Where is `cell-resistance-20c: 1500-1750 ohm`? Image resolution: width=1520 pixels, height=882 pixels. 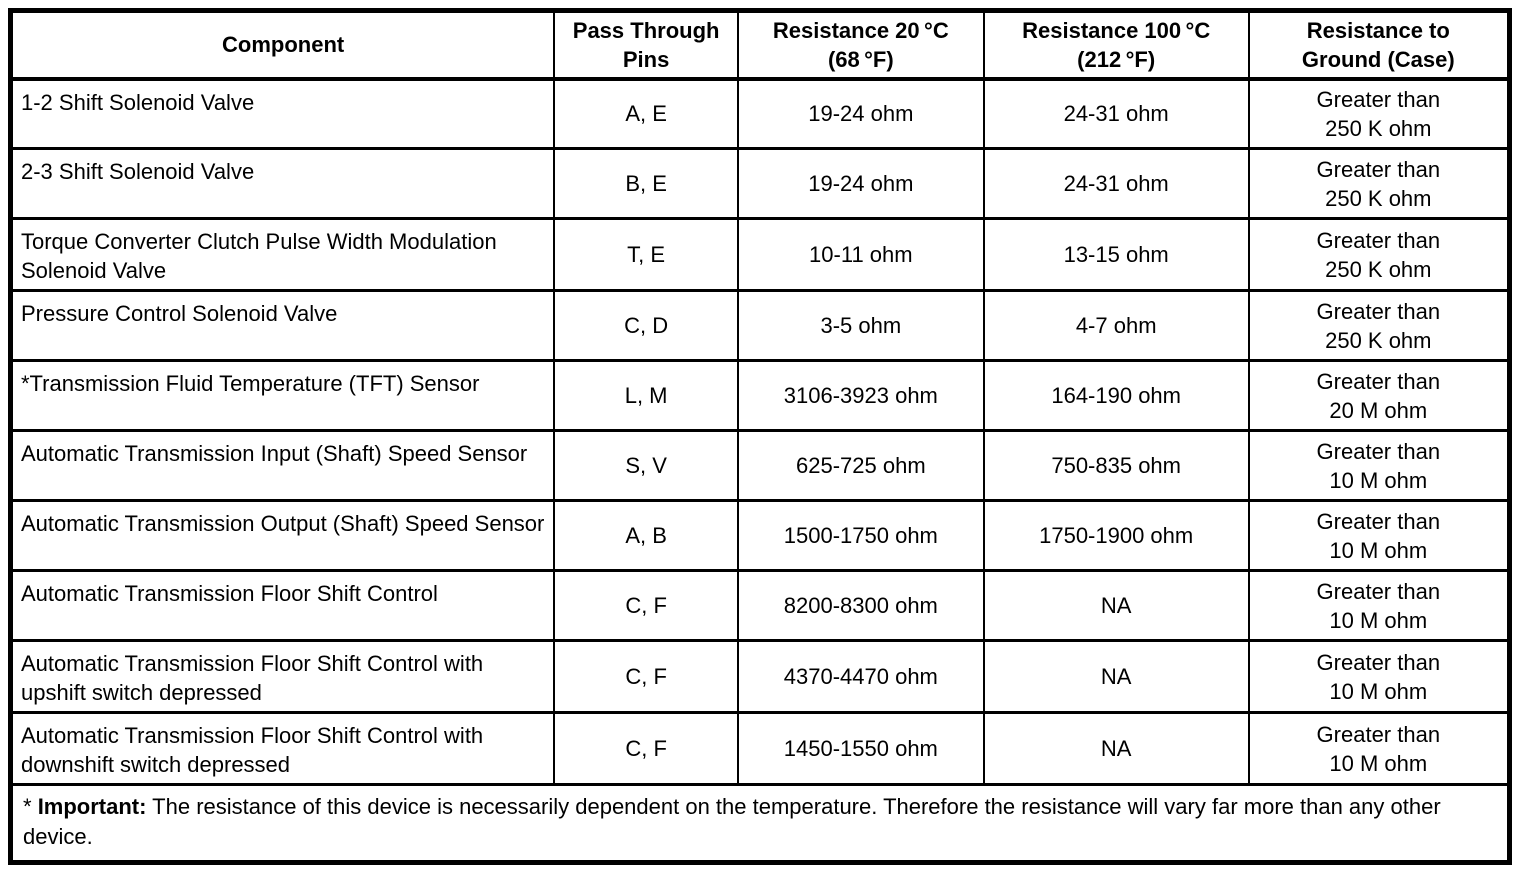 cell-resistance-20c: 1500-1750 ohm is located at coordinates (860, 535).